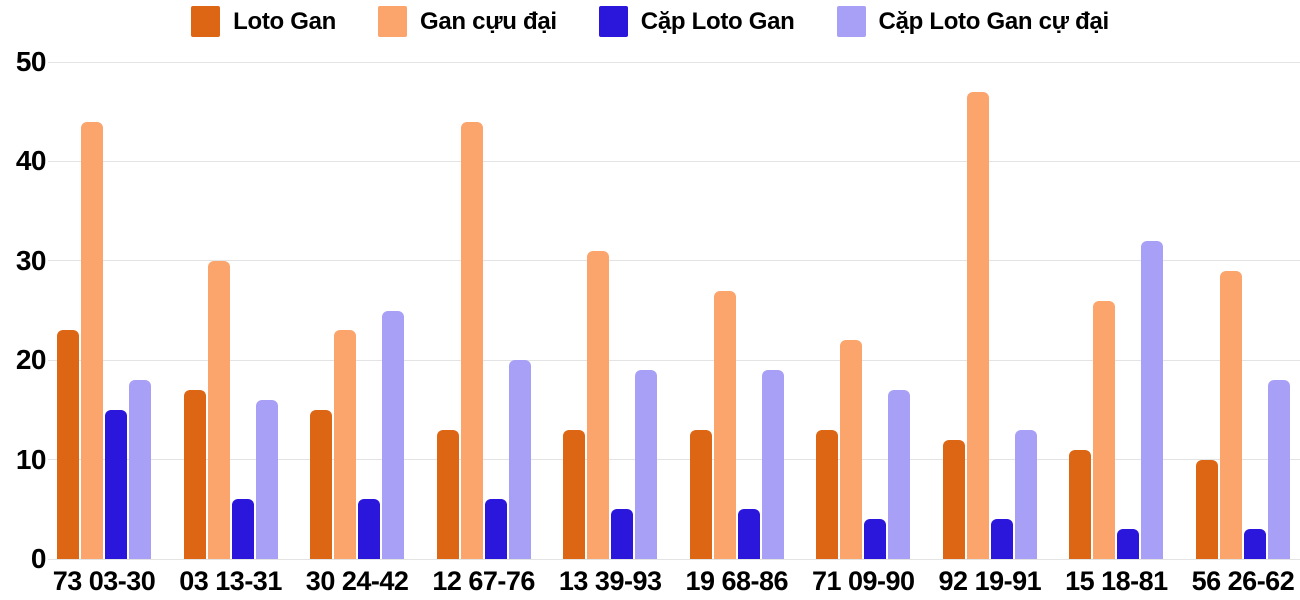 The height and width of the screenshot is (600, 1300). I want to click on legend-label: Loto Gan, so click(285, 21).